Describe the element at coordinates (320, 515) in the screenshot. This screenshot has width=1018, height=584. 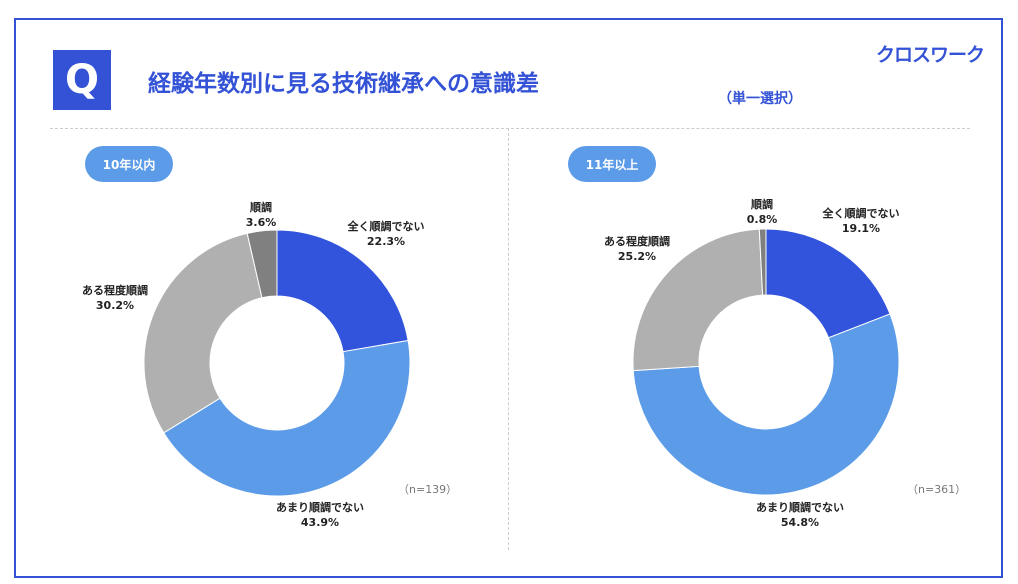
I see `label-c1-s1: あまり順調でない 43.9%` at that location.